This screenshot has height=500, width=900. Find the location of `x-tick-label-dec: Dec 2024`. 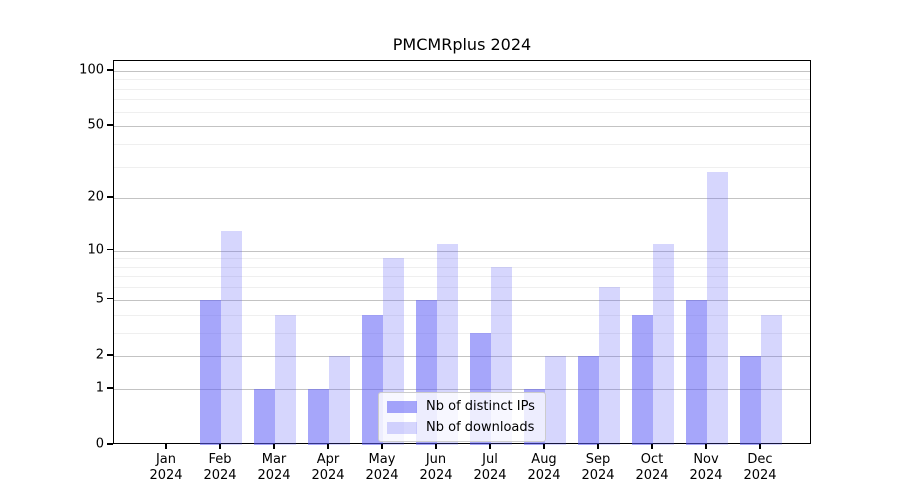

x-tick-label-dec: Dec 2024 is located at coordinates (760, 468).